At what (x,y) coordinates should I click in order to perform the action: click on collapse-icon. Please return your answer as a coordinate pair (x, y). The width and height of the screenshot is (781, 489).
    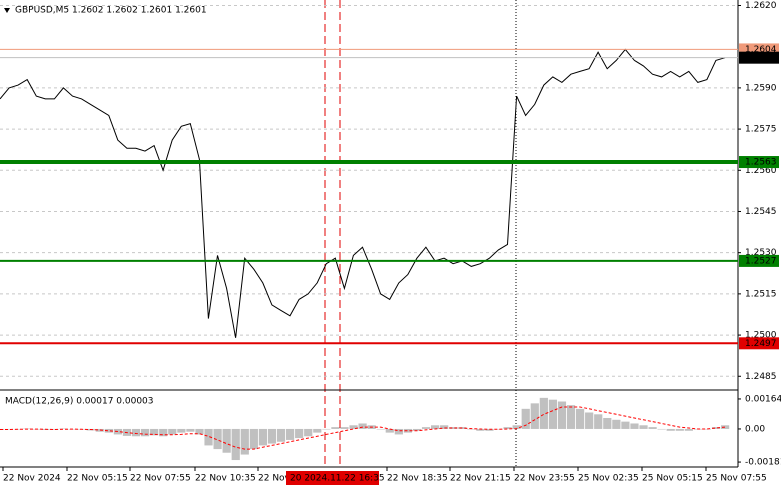
    Looking at the image, I should click on (7, 10).